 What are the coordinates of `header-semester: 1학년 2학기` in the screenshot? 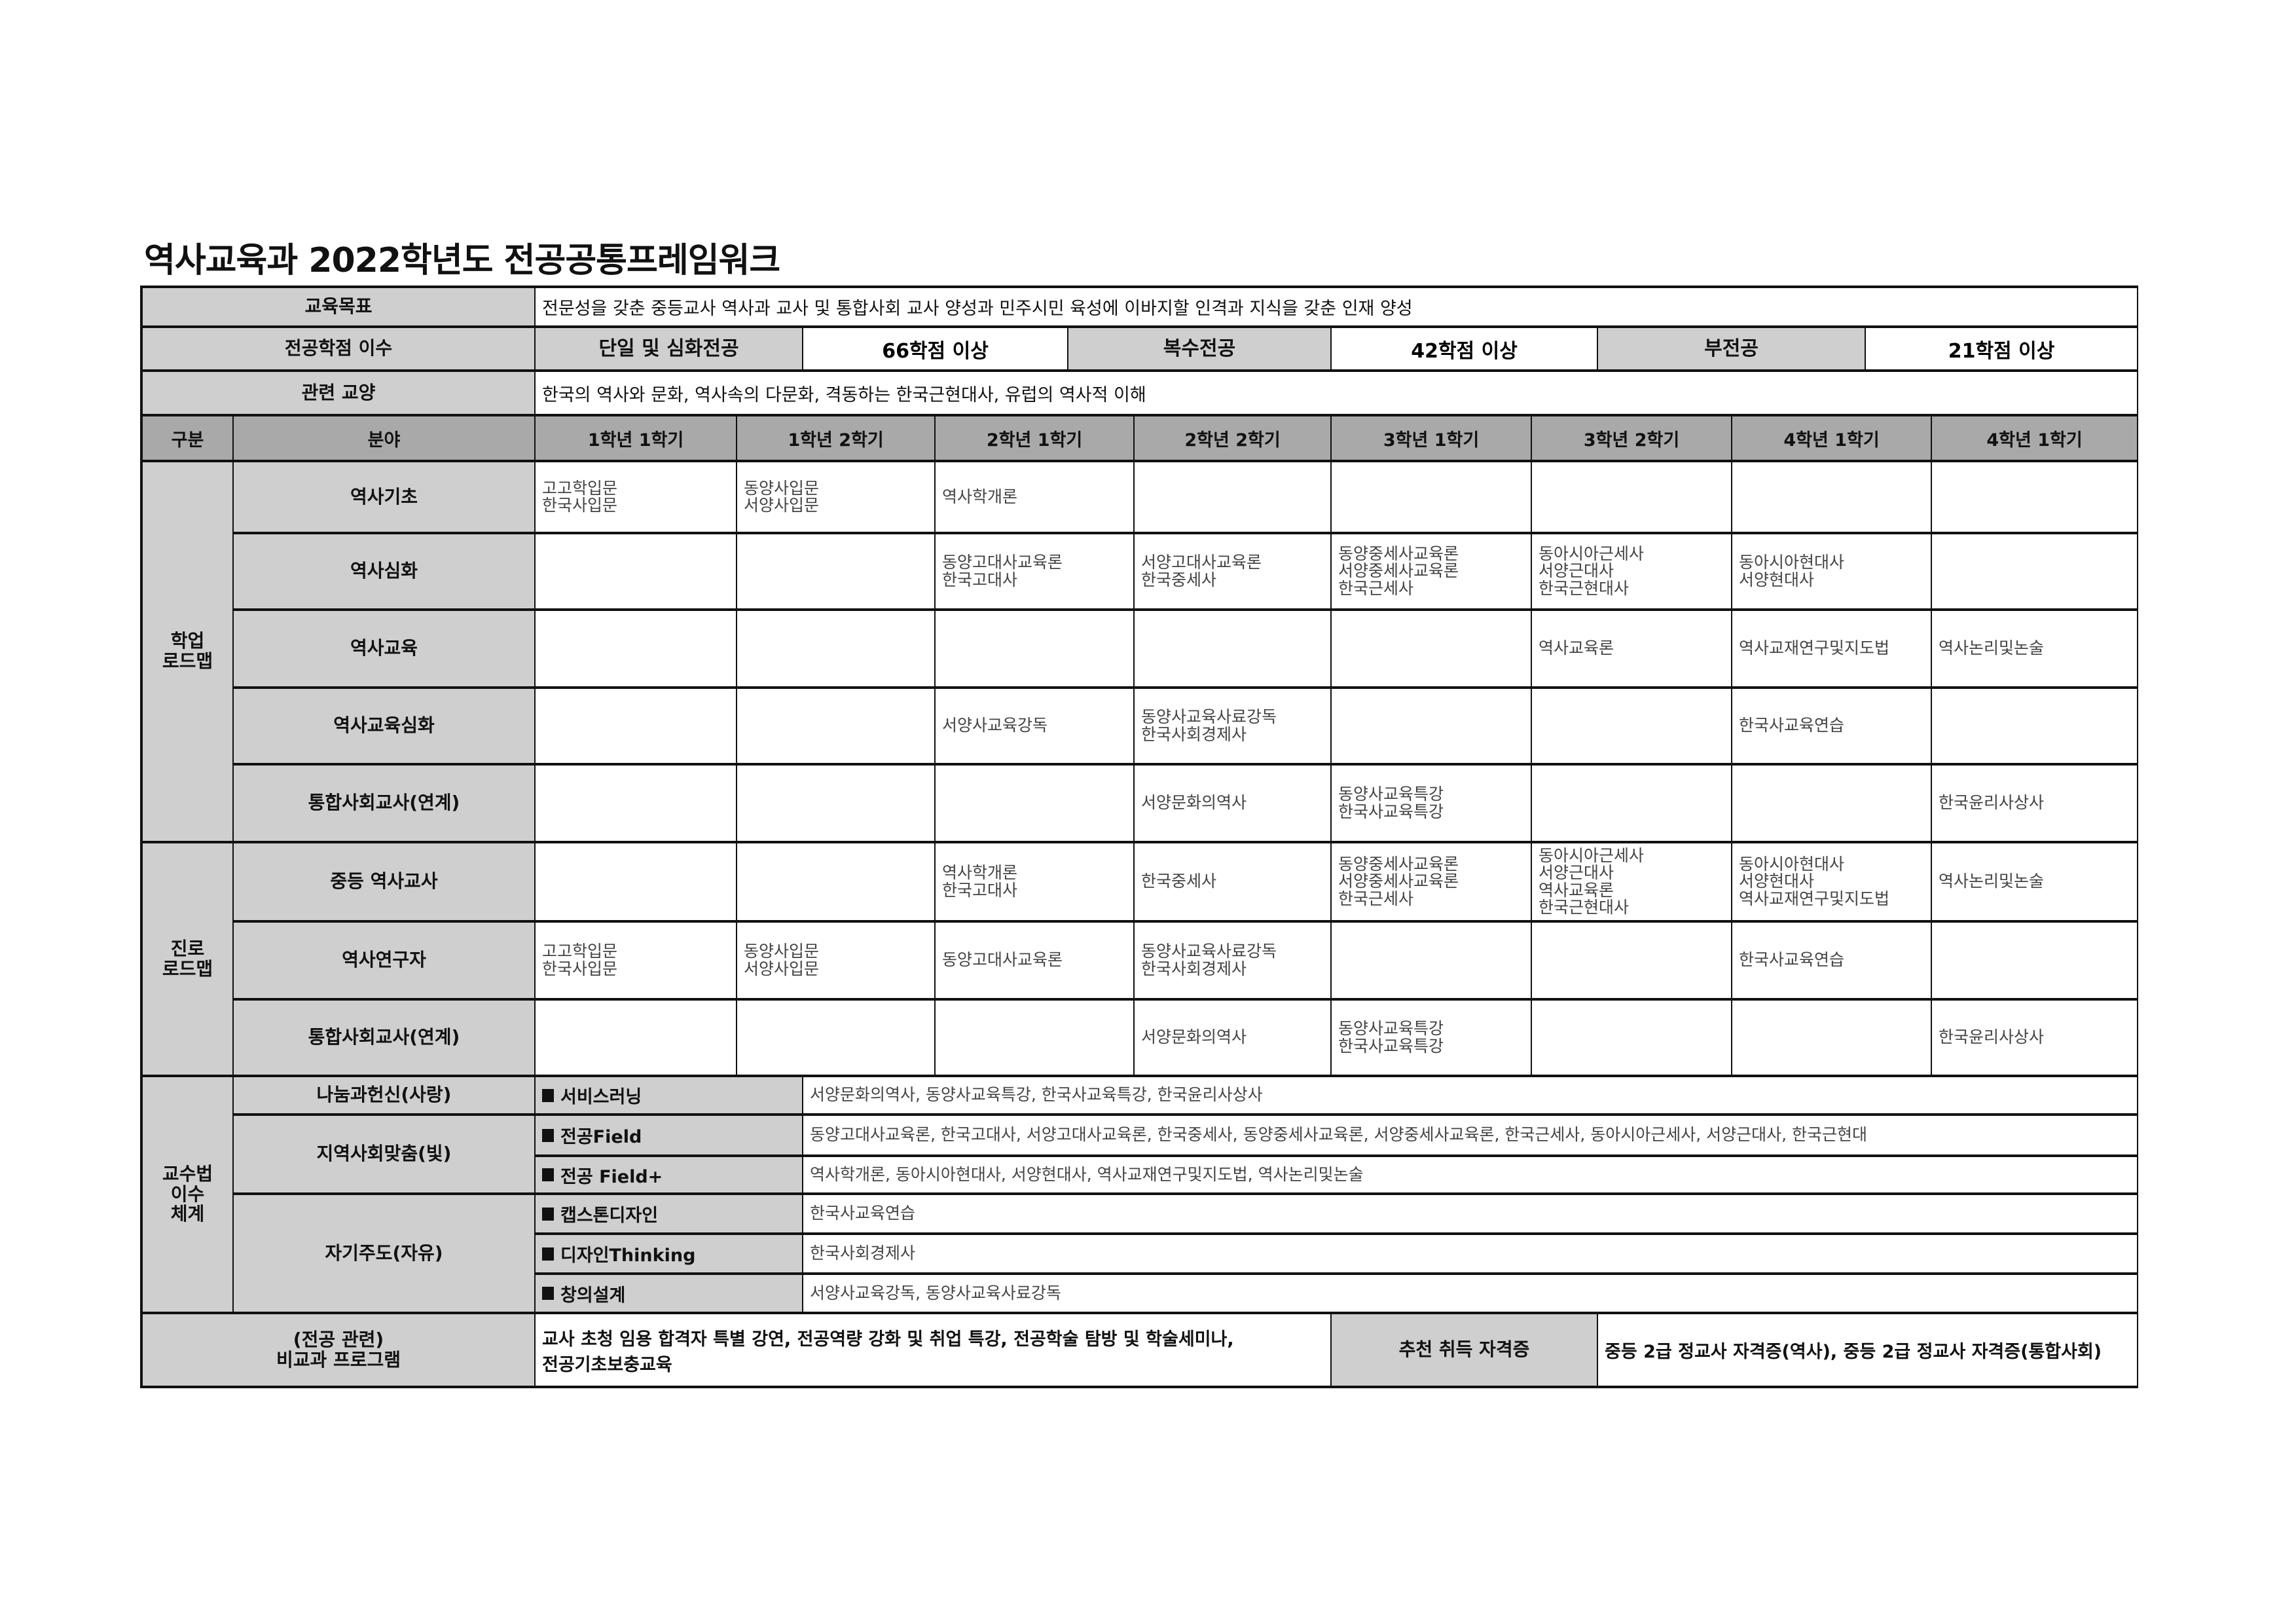 It's located at (835, 438).